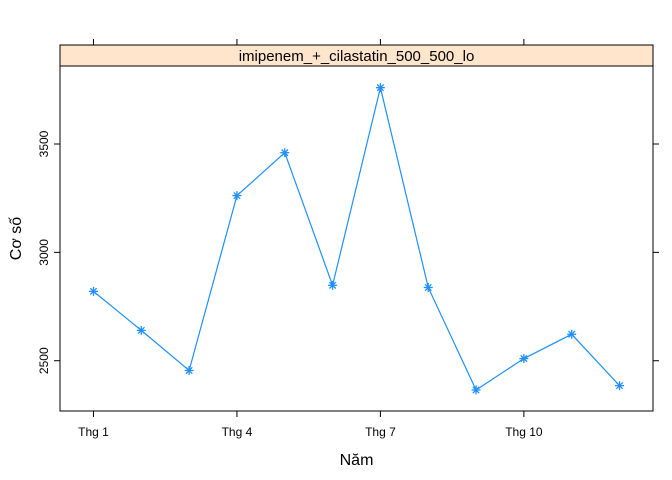 This screenshot has height=480, width=672. What do you see at coordinates (93, 432) in the screenshot?
I see `x-tick-label: Thg 1` at bounding box center [93, 432].